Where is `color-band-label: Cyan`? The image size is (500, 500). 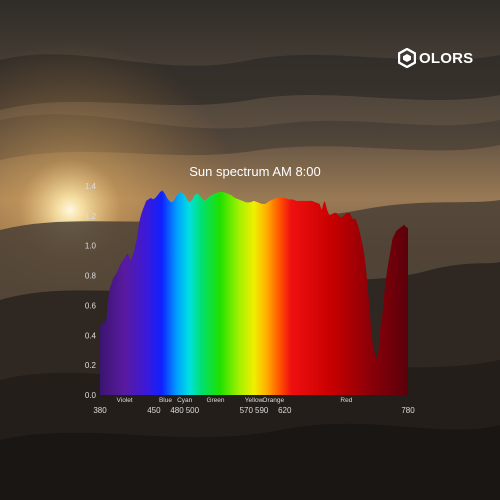
color-band-label: Cyan is located at coordinates (185, 400).